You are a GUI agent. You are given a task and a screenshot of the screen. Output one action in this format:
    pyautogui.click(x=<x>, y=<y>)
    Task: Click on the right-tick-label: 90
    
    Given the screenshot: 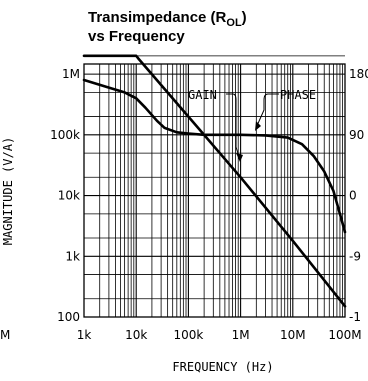 What is the action you would take?
    pyautogui.click(x=356, y=135)
    